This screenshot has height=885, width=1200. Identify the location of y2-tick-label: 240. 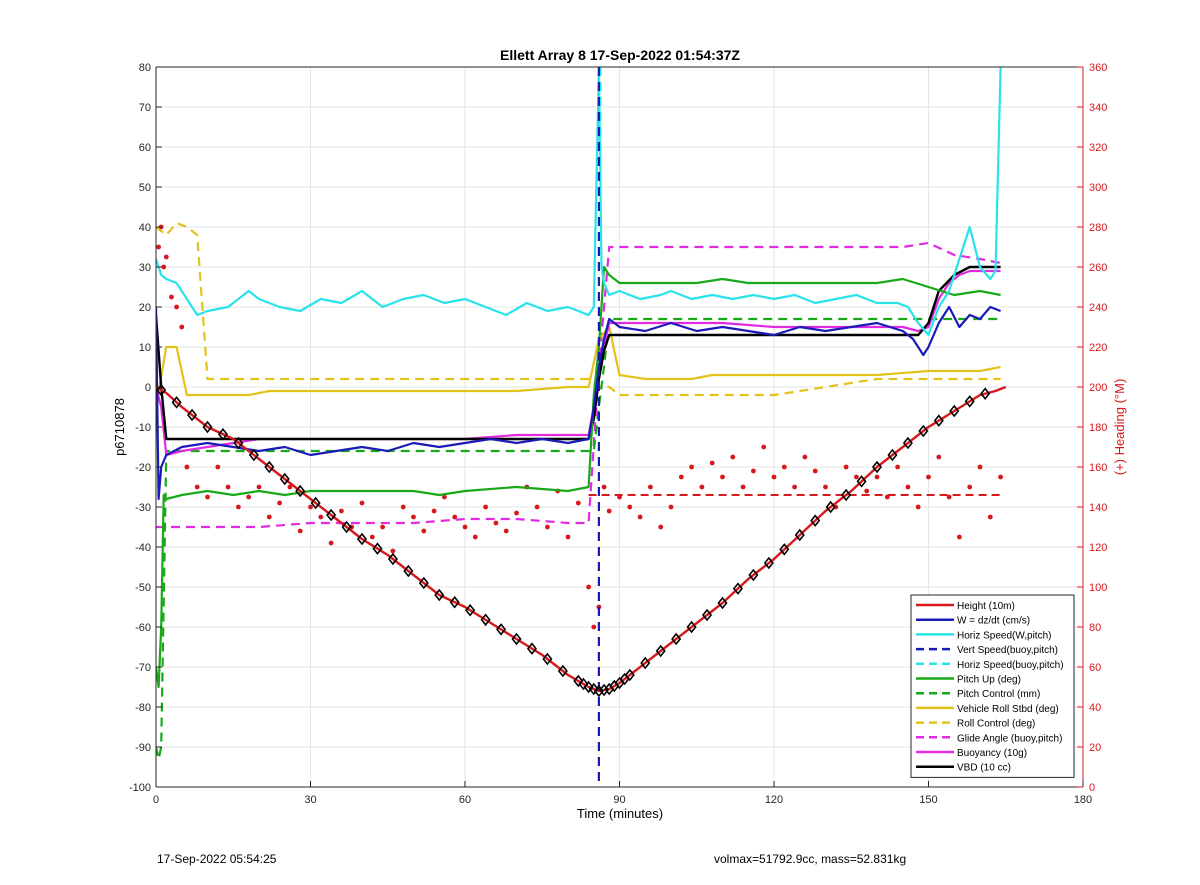
(1098, 308).